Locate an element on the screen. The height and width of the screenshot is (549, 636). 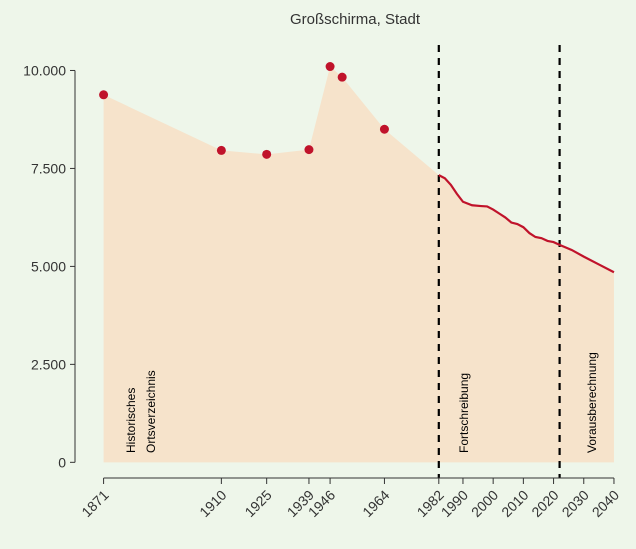
annotation: Vorausberechnung is located at coordinates (592, 402).